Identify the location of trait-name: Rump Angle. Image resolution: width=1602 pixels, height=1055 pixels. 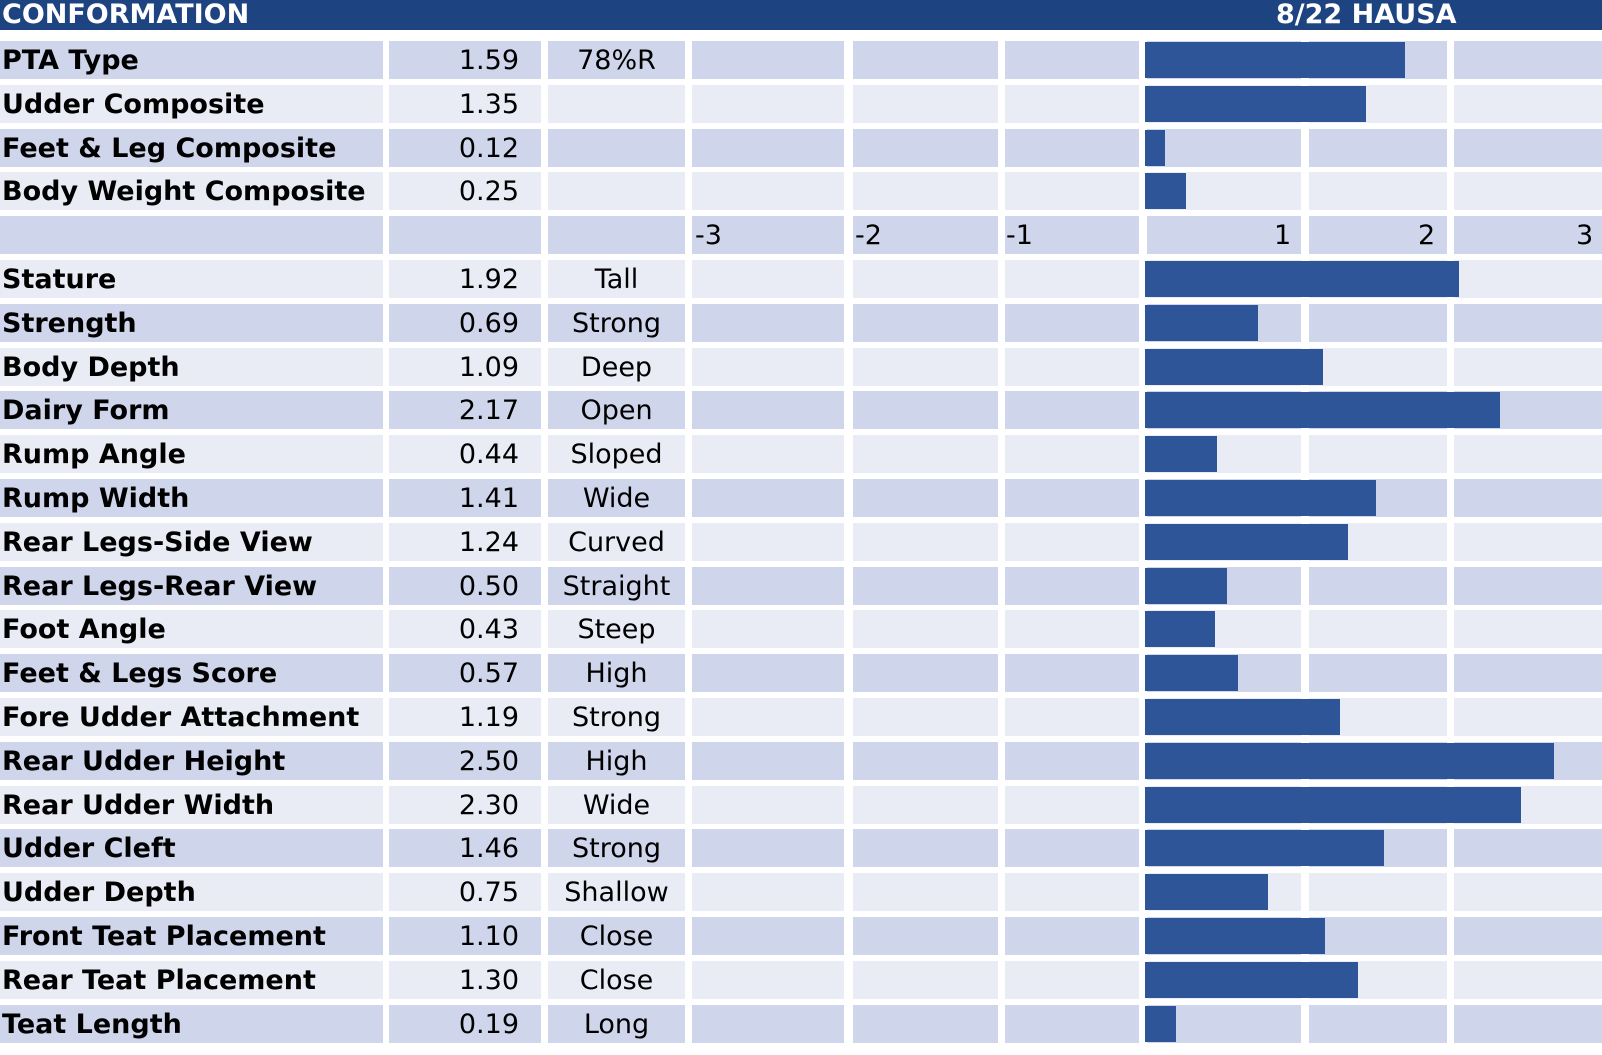
(191, 454).